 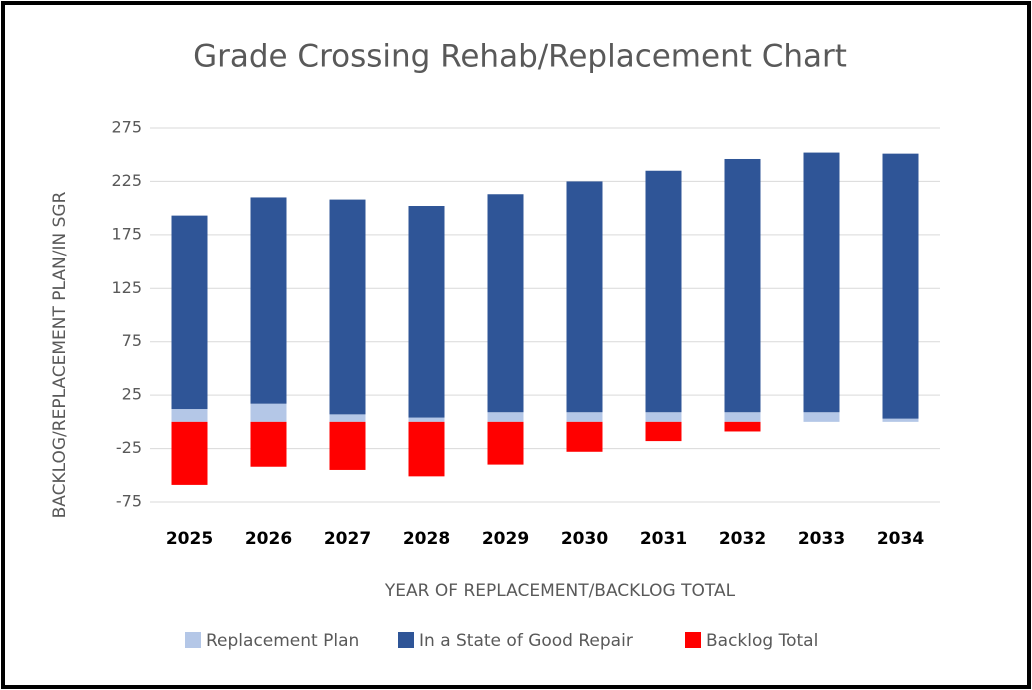 I want to click on x-tick-label: 2031, so click(x=663, y=539).